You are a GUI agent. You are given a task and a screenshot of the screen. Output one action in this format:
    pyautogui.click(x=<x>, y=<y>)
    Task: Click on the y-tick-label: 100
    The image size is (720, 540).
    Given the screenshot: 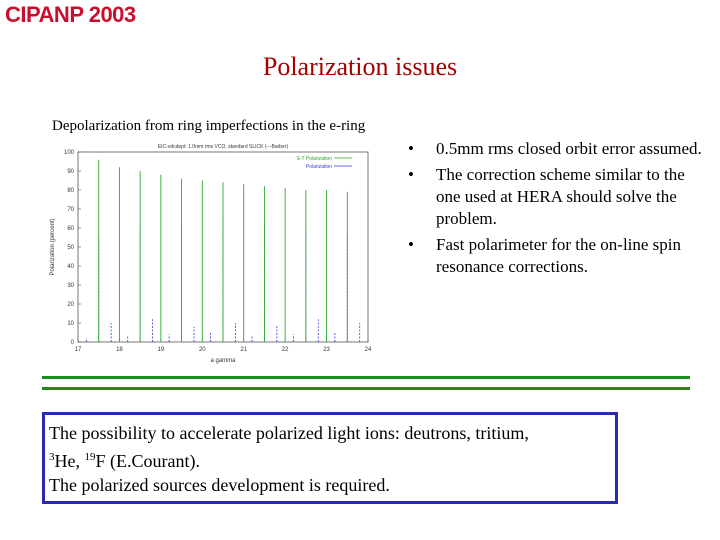 What is the action you would take?
    pyautogui.click(x=69, y=153)
    